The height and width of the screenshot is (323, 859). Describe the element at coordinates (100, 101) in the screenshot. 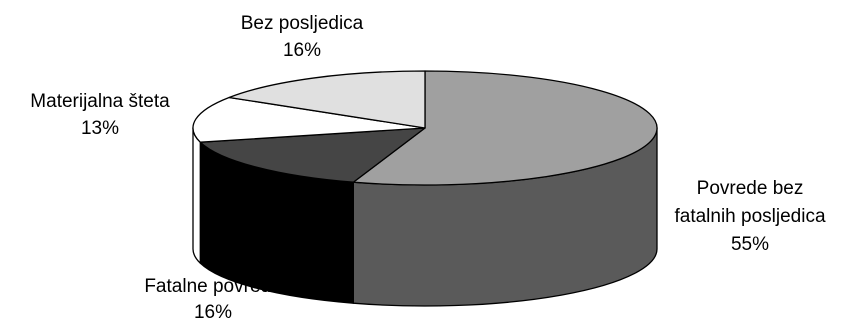

I see `slice-label-materijalna: Materijalna šteta` at that location.